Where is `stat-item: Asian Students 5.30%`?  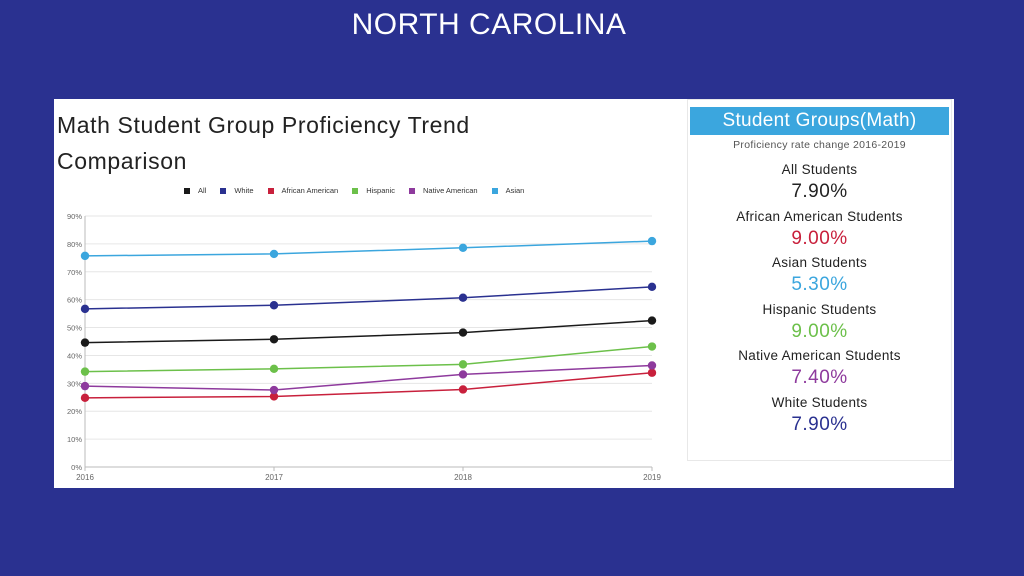 stat-item: Asian Students 5.30% is located at coordinates (819, 277).